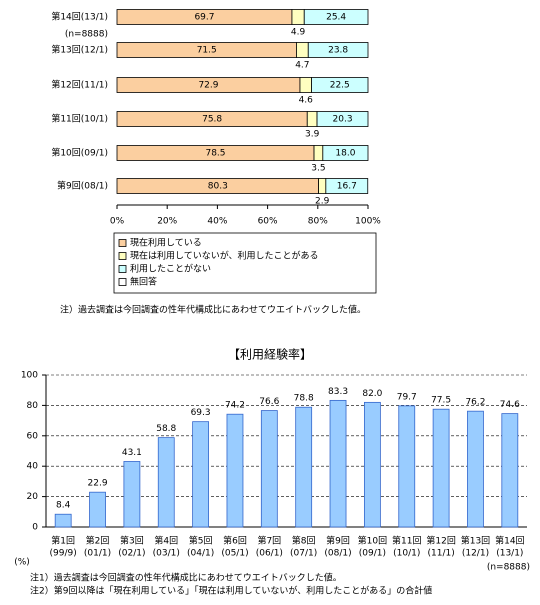 This screenshot has height=605, width=540. I want to click on data-label: 76.6, so click(269, 402).